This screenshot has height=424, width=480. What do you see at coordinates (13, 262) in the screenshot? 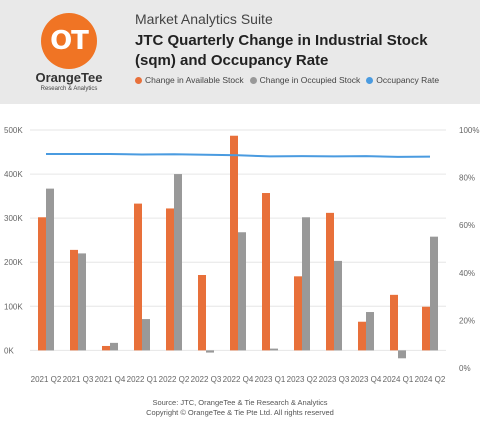
I see `y-left-tick-label: 200K` at bounding box center [13, 262].